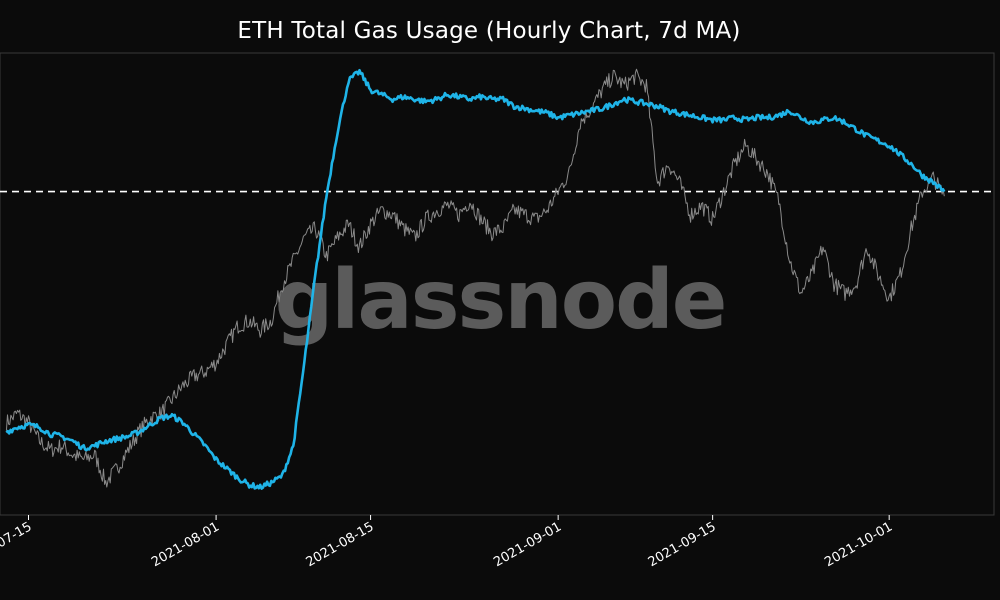  Describe the element at coordinates (527, 544) in the screenshot. I see `x-tick-label: 2021-09-01` at that location.